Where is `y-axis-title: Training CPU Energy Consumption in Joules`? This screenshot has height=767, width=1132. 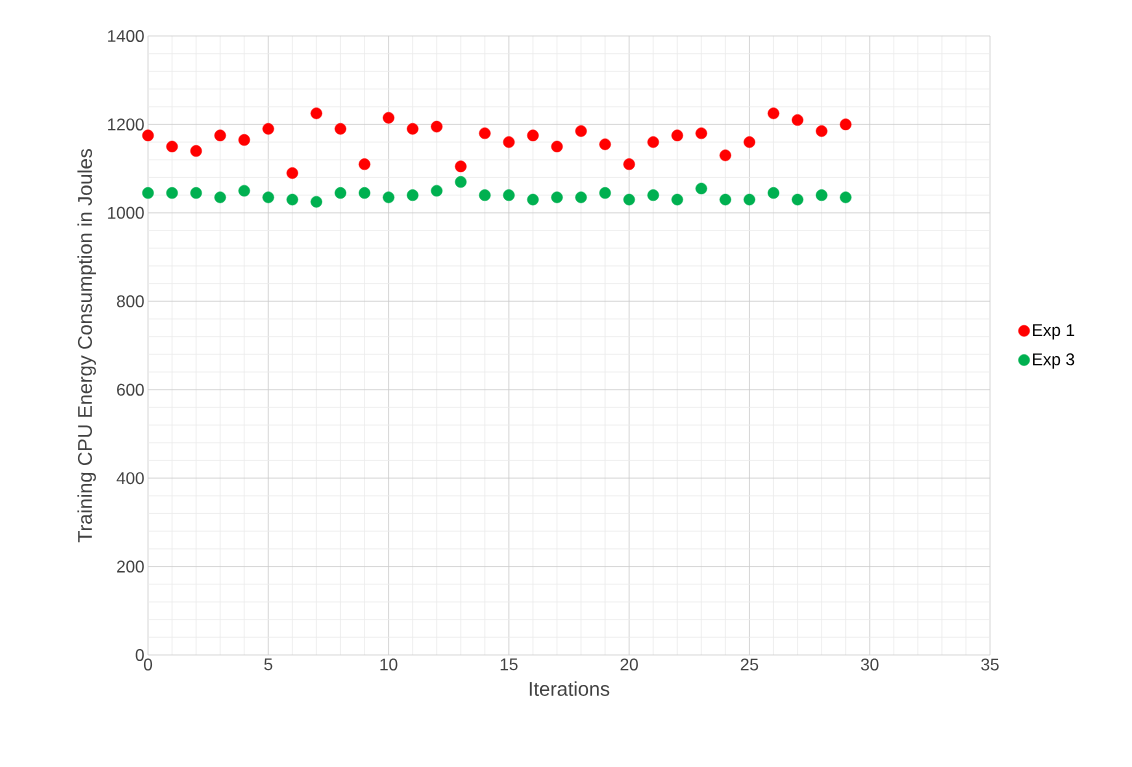 y-axis-title: Training CPU Energy Consumption in Joules is located at coordinates (86, 345).